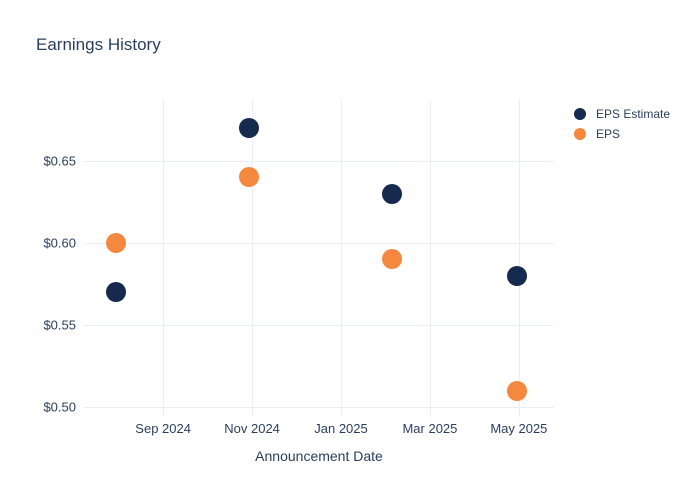 This screenshot has width=700, height=500. What do you see at coordinates (319, 456) in the screenshot?
I see `x-axis-title: Announcement Date` at bounding box center [319, 456].